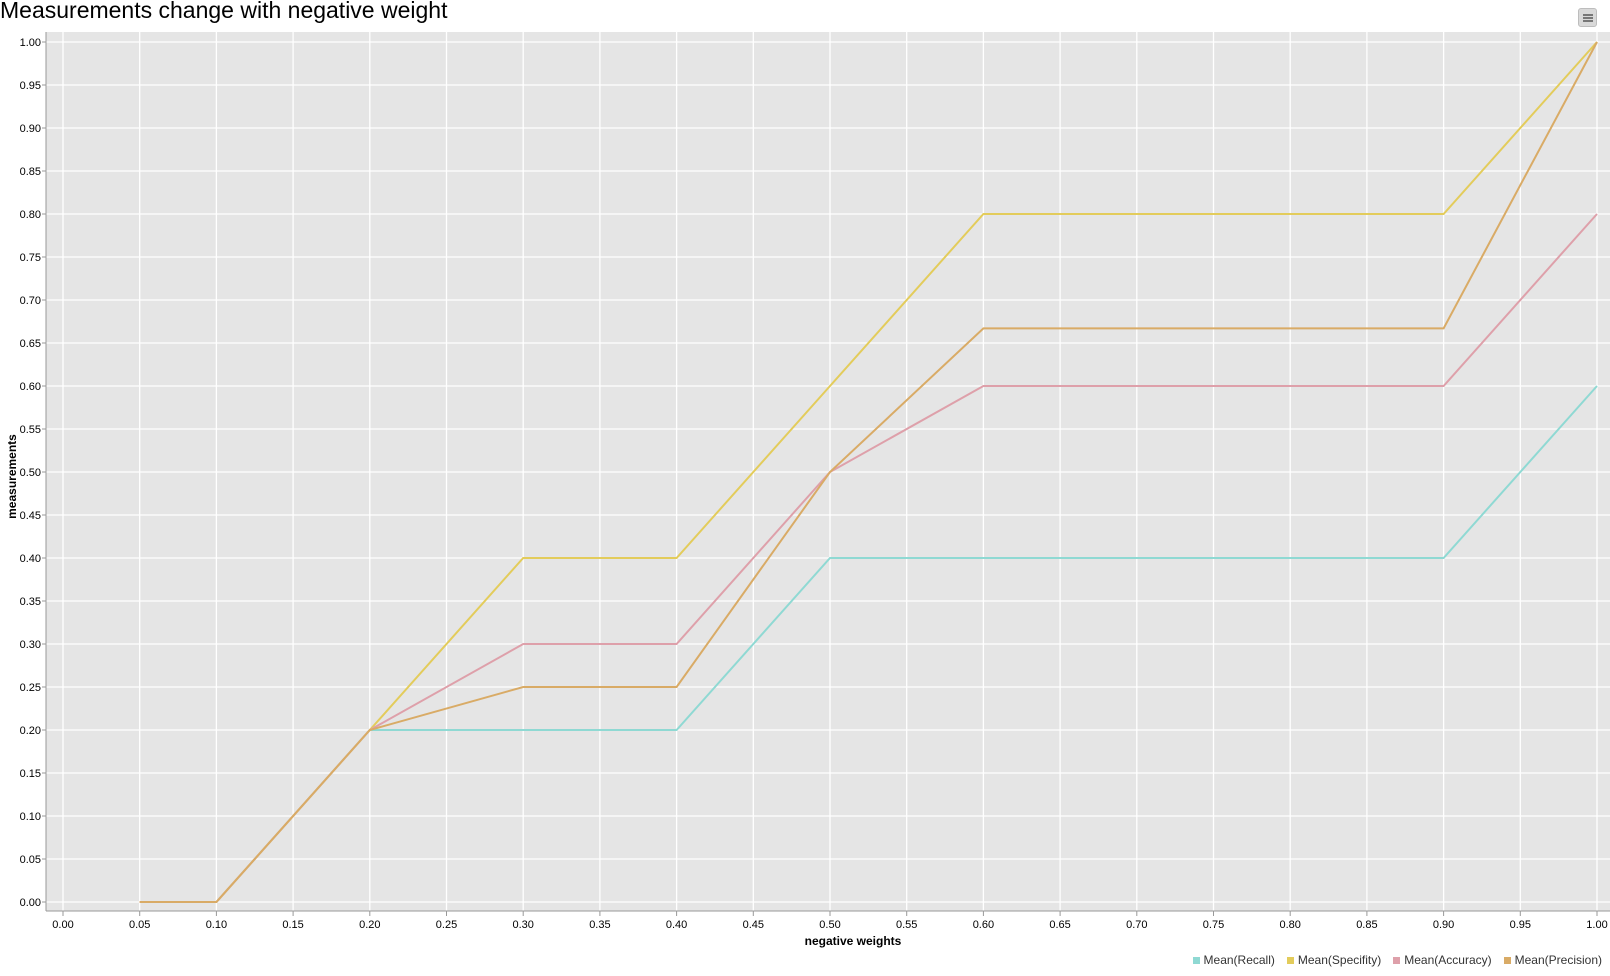 The height and width of the screenshot is (976, 1610). Describe the element at coordinates (753, 925) in the screenshot. I see `x-tick-label: 0.45` at that location.